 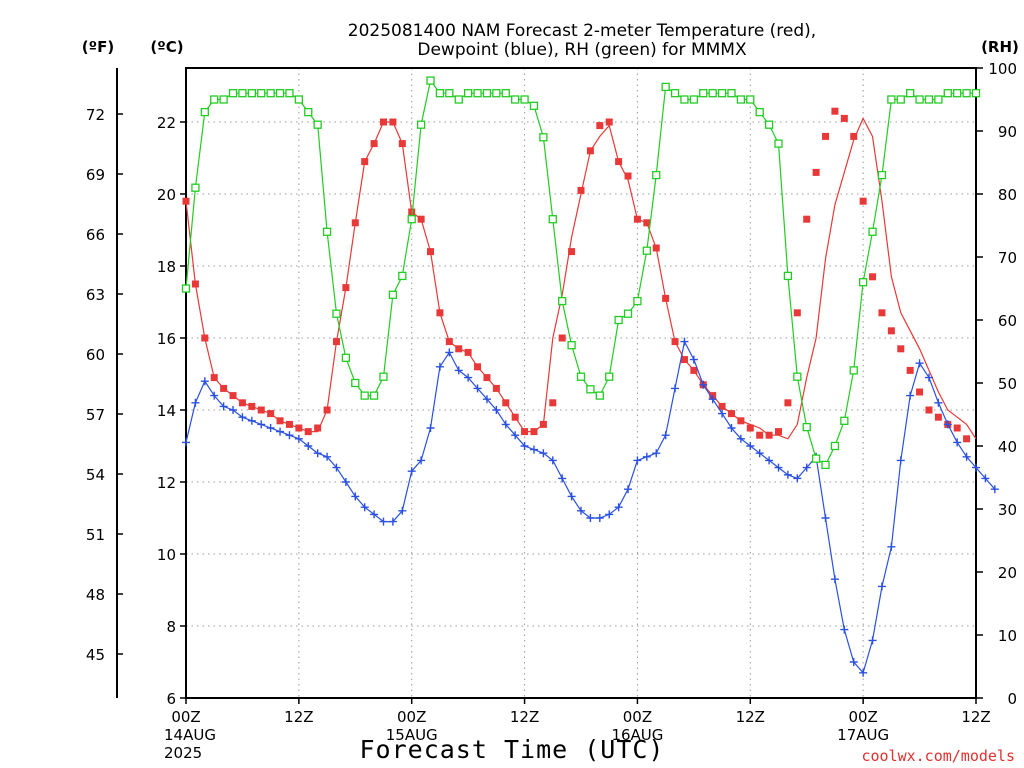 What do you see at coordinates (166, 47) in the screenshot?
I see `celsius-axis-label: (ºC)` at bounding box center [166, 47].